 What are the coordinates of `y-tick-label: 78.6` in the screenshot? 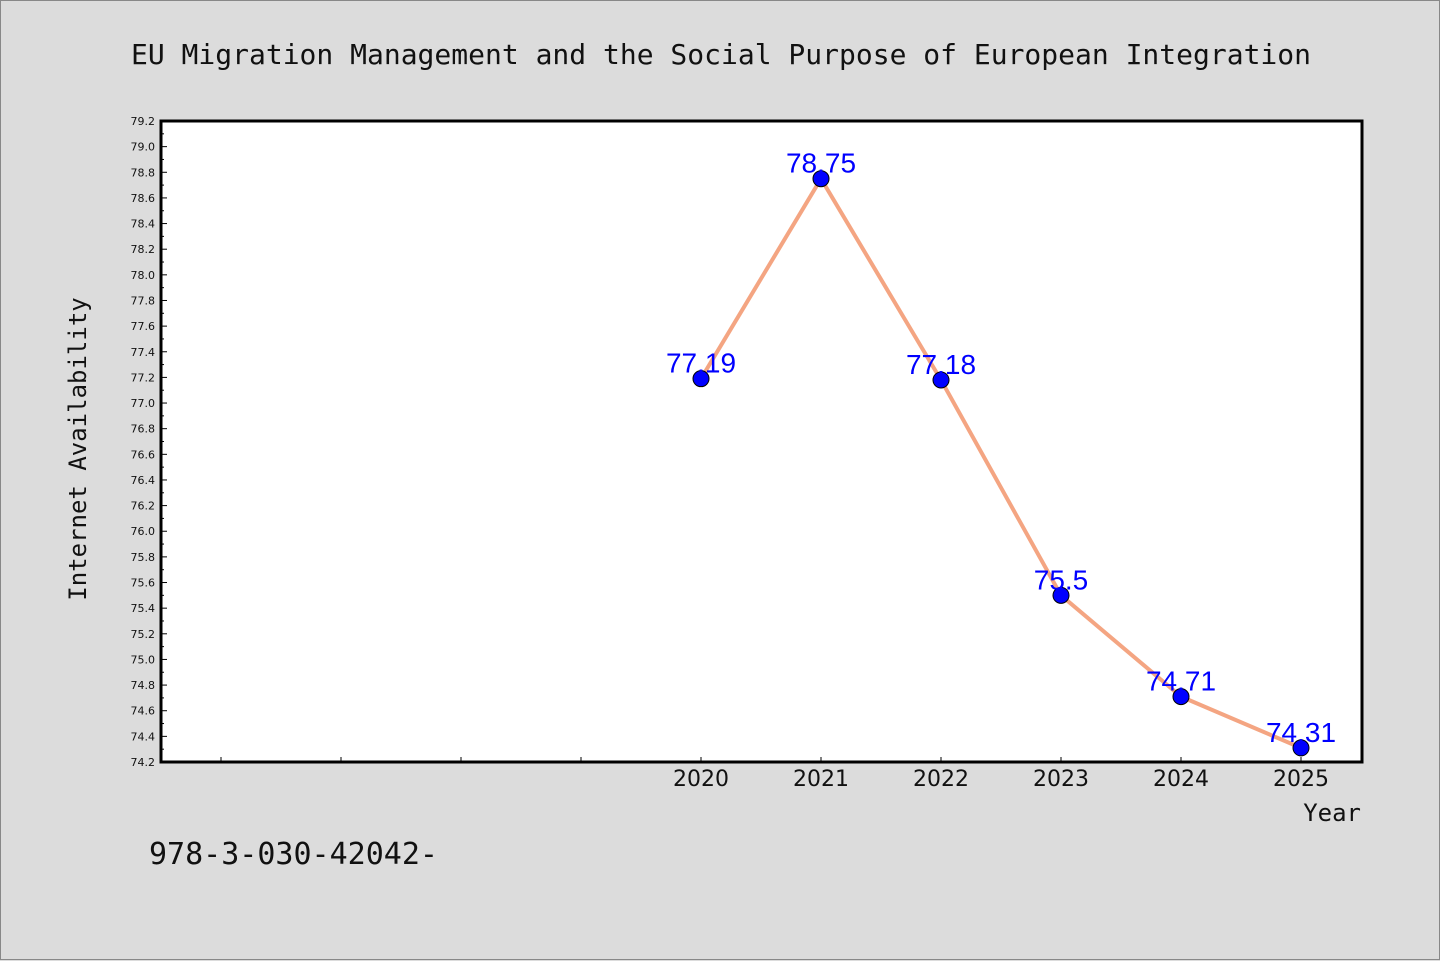 It's located at (143, 198).